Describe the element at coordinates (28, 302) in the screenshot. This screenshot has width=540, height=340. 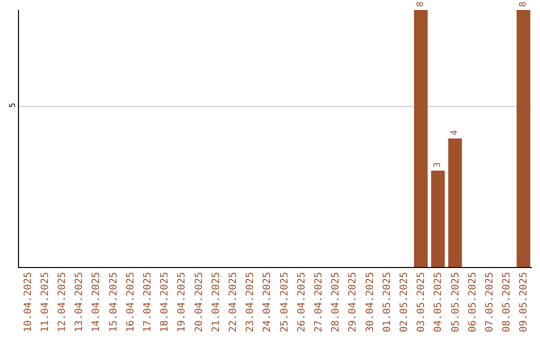
I see `x-tick-label: 10.04.2025` at that location.